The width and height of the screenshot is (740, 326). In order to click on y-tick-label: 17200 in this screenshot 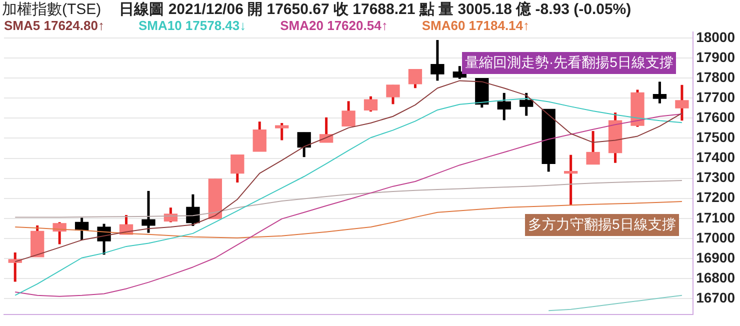, I will do `click(716, 197)`.